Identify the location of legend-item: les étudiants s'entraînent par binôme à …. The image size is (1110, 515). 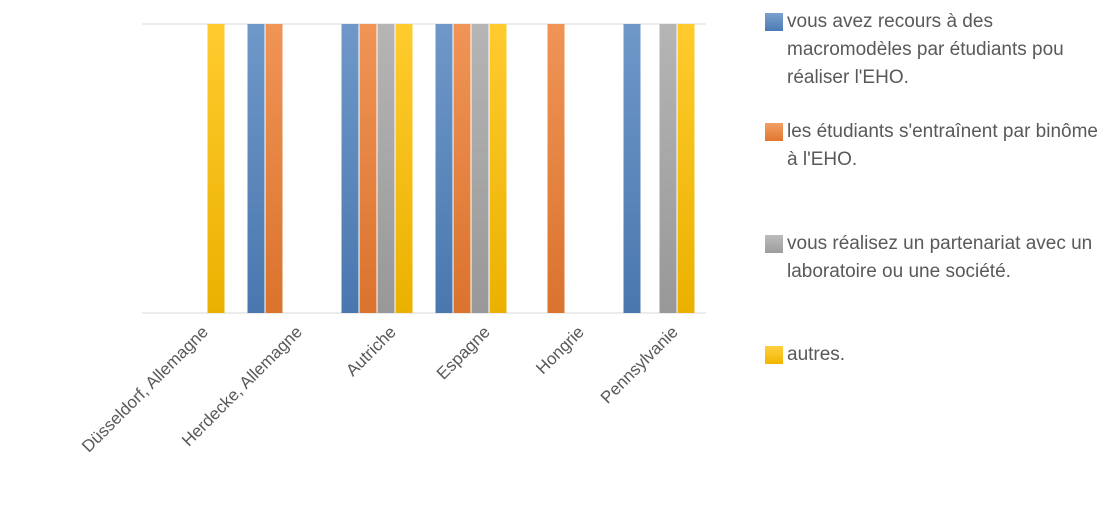
(935, 146).